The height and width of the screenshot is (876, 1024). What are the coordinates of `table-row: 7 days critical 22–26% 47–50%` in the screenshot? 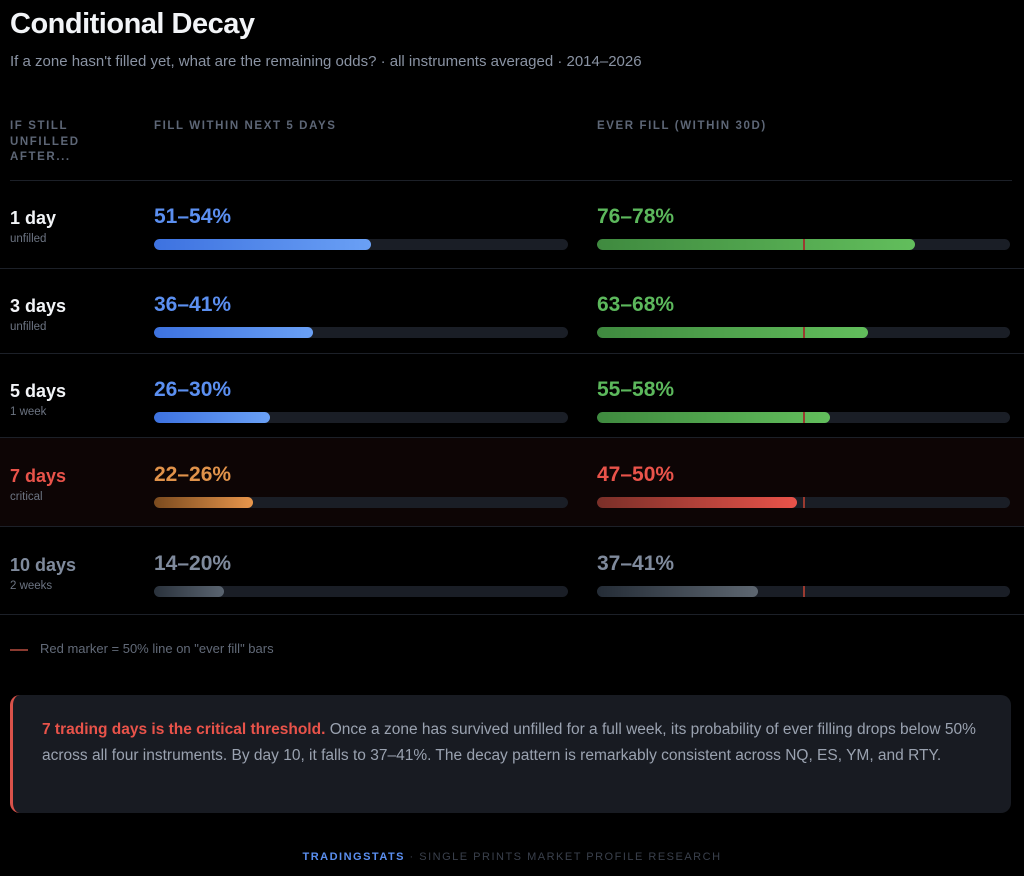 It's located at (512, 482).